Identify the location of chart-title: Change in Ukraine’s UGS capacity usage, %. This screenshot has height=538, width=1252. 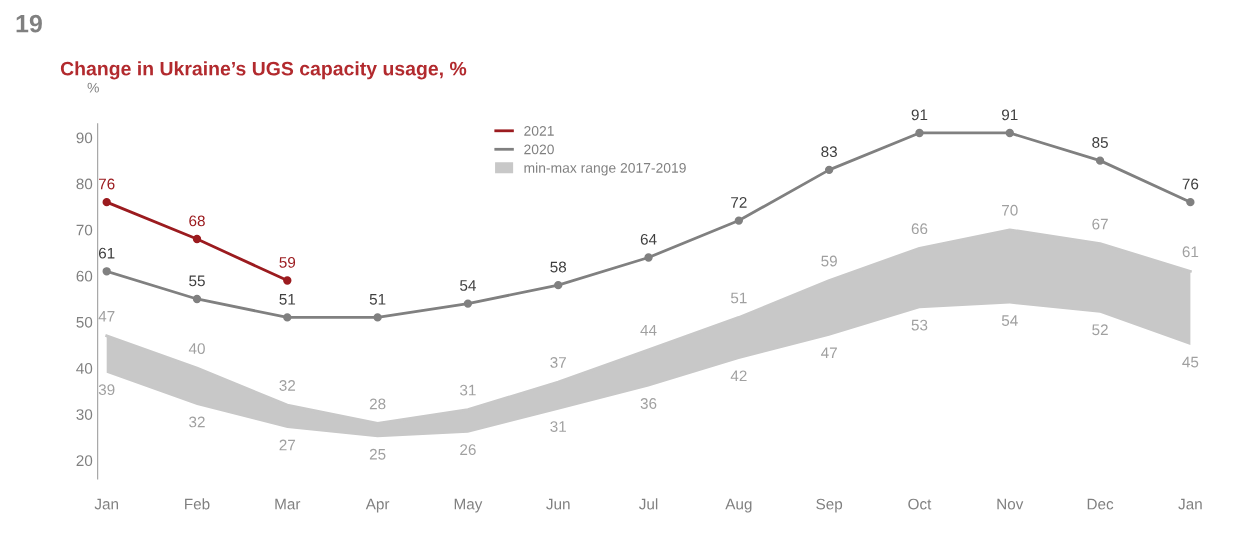
(263, 70).